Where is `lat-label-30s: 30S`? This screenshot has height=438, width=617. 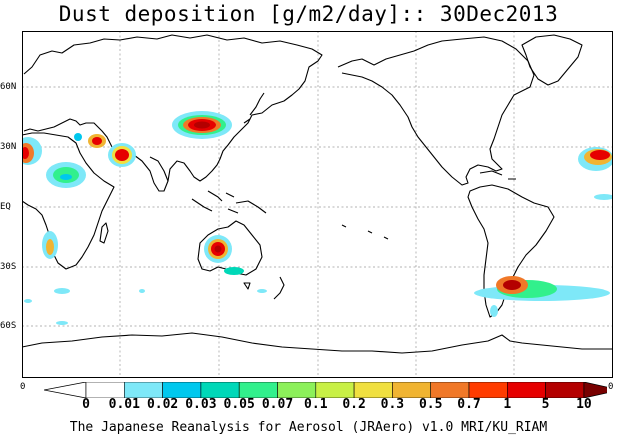 lat-label-30s: 30S is located at coordinates (8, 267).